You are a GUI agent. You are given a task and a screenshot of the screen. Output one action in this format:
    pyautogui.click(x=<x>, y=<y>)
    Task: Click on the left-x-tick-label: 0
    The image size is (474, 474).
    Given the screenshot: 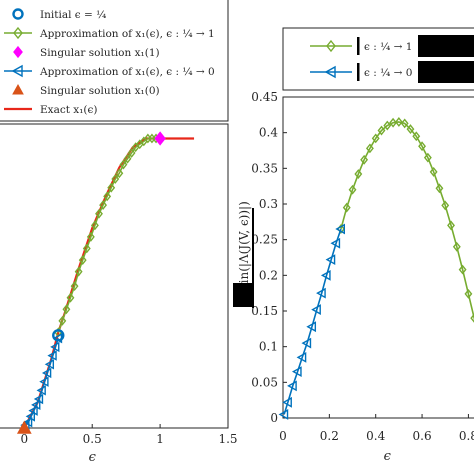 What is the action you would take?
    pyautogui.click(x=24, y=439)
    